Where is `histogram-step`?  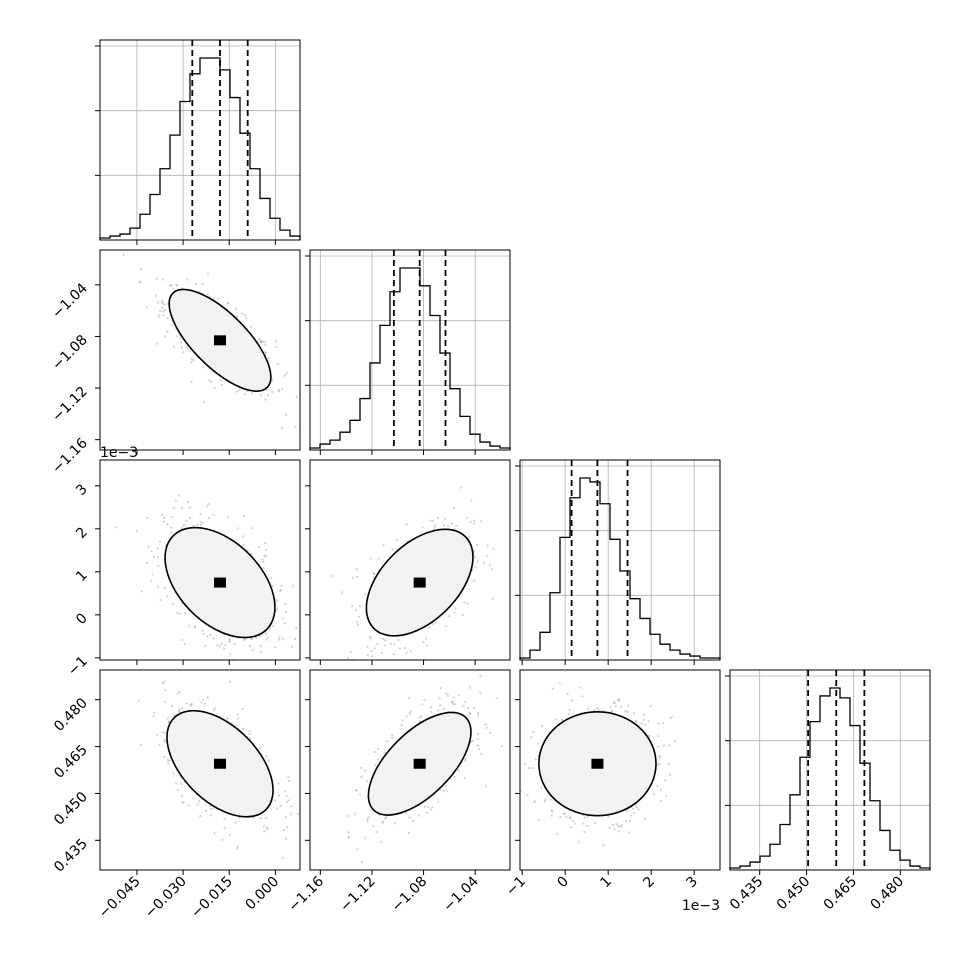
histogram-step is located at coordinates (410, 358).